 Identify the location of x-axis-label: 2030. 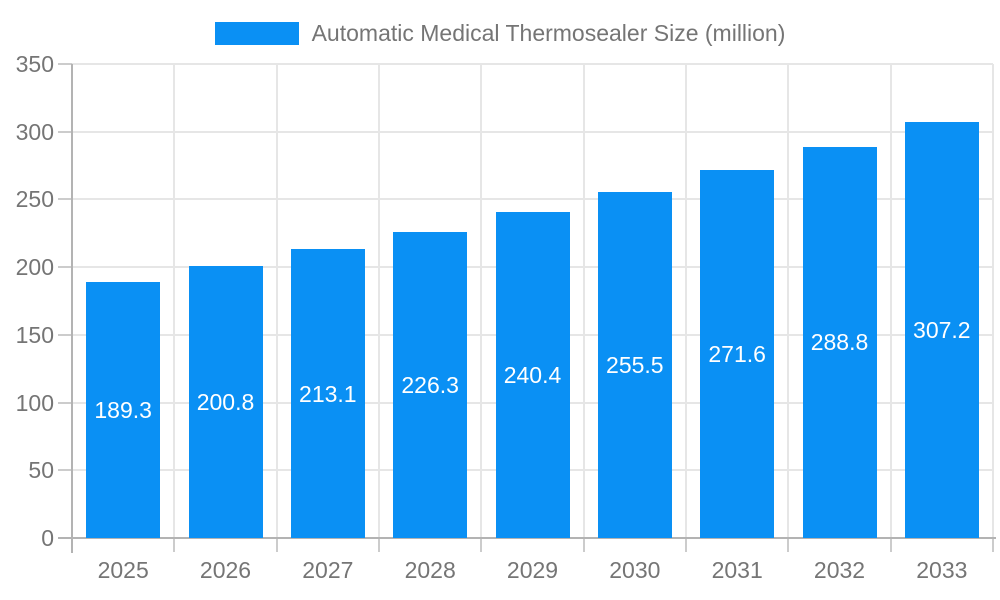
(635, 570).